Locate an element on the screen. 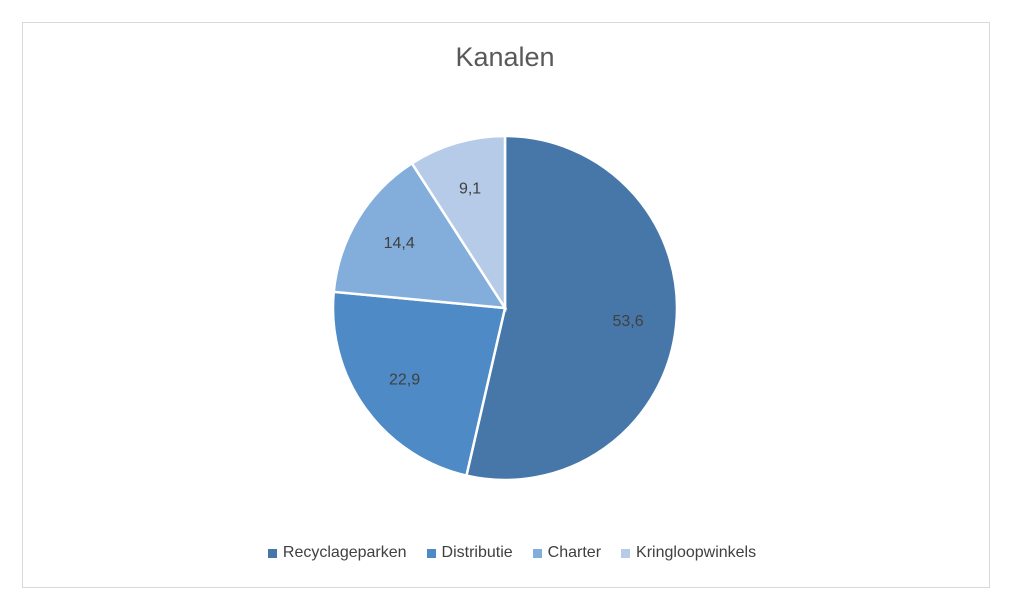 Image resolution: width=1024 pixels, height=614 pixels. legend-label: Recyclageparken is located at coordinates (344, 552).